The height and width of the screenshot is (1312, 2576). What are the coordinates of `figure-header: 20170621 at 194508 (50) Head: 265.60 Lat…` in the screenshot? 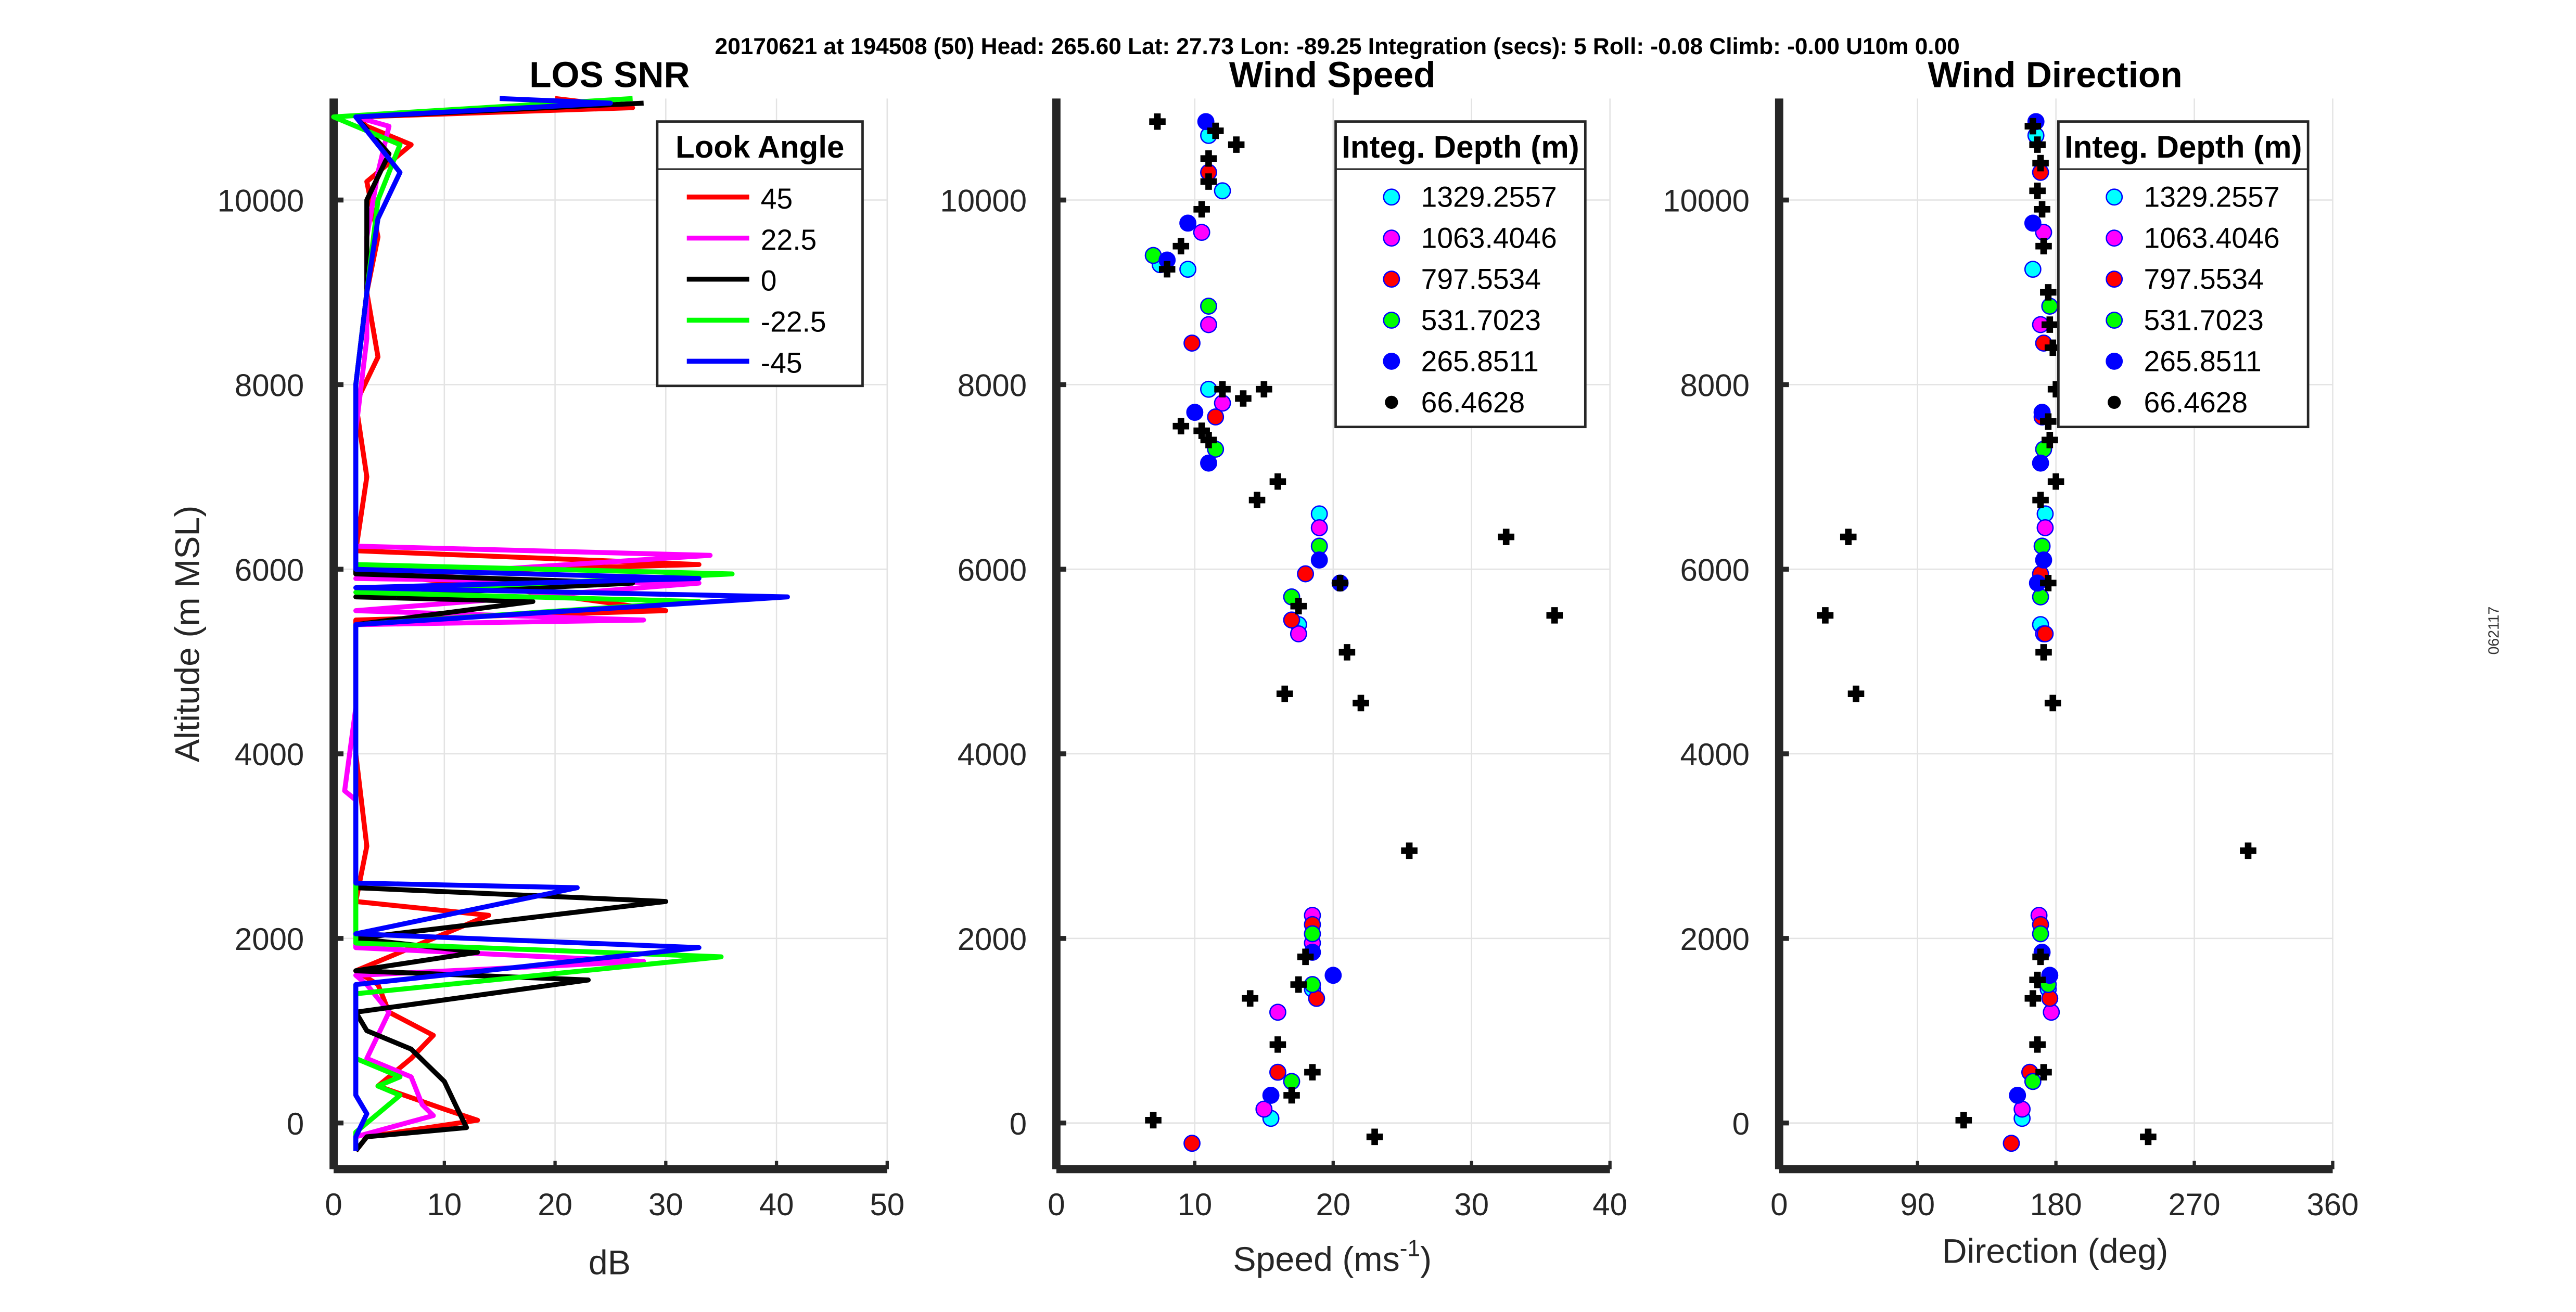 It's located at (1337, 47).